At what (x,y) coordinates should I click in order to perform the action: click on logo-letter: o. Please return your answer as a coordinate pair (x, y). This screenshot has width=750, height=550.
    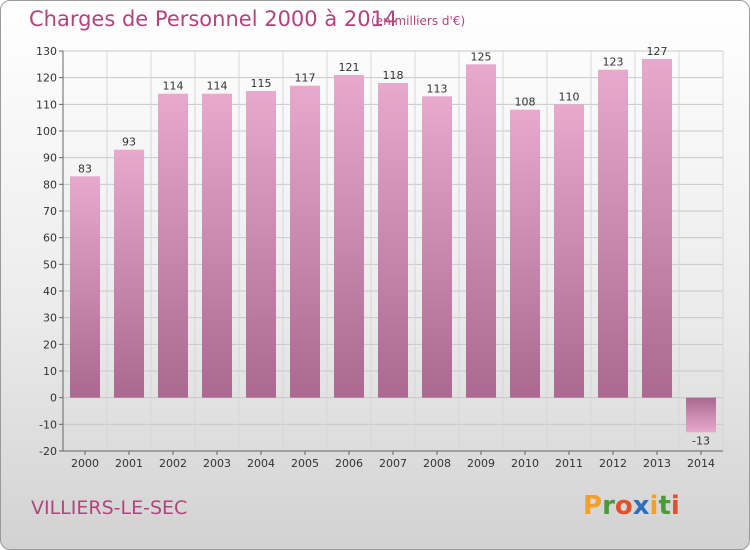
    Looking at the image, I should click on (623, 506).